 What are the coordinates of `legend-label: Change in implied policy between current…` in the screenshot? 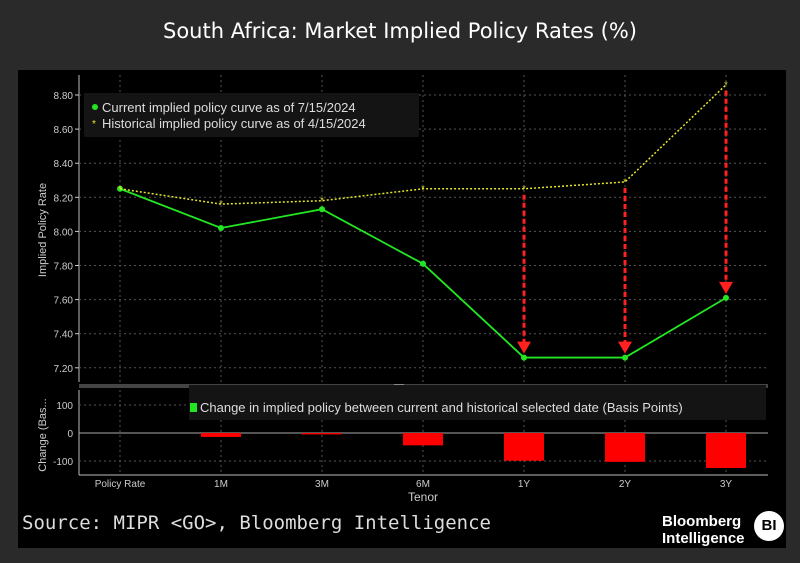 It's located at (441, 407).